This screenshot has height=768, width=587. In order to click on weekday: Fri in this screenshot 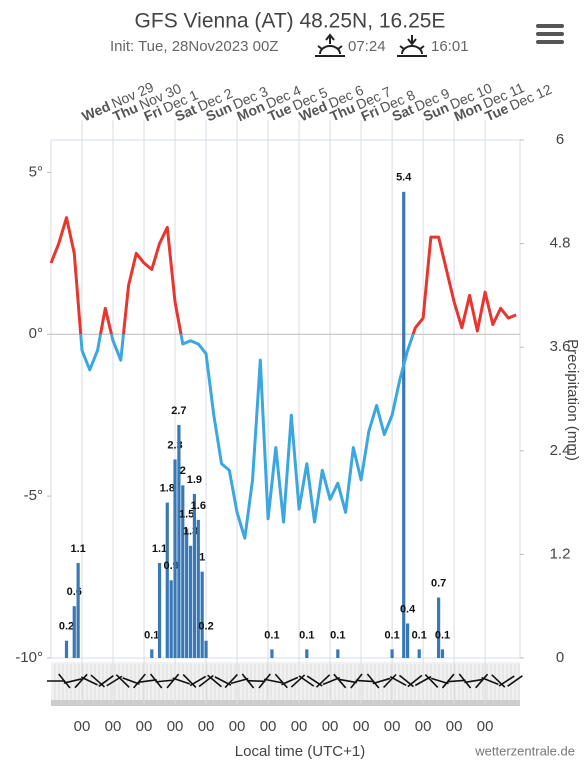, I will do `click(369, 113)`.